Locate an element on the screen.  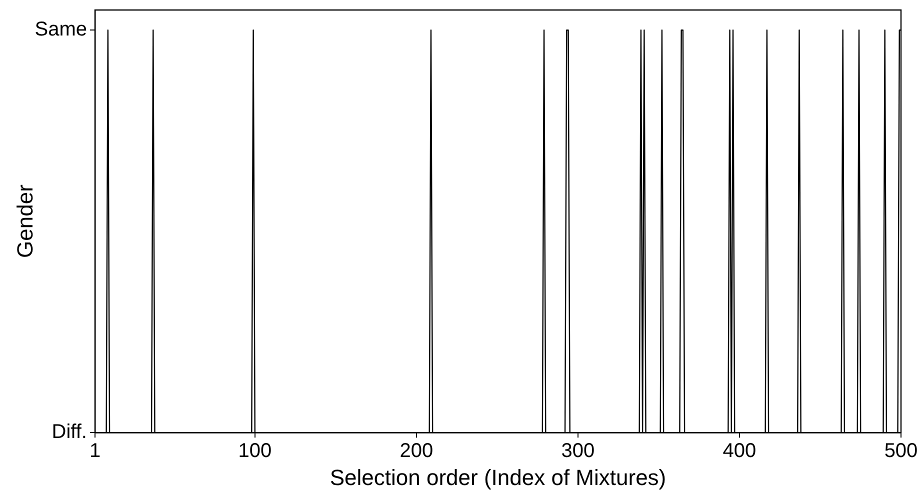
y-axis-title: Gender is located at coordinates (25, 221).